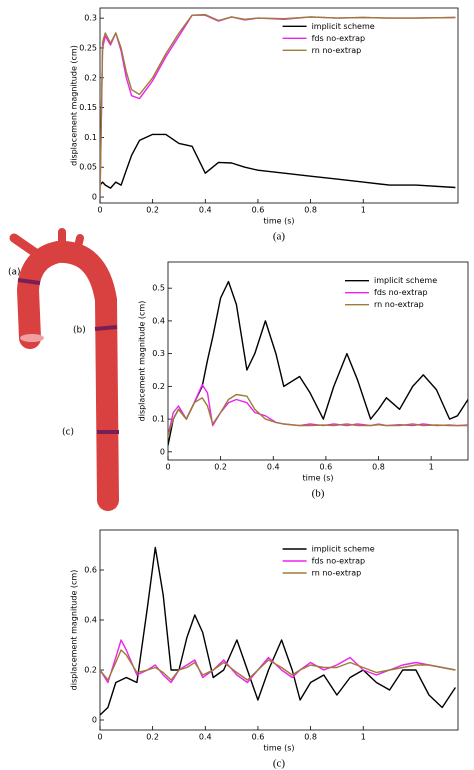 The width and height of the screenshot is (474, 770). Describe the element at coordinates (68, 433) in the screenshot. I see `section-label: (c)` at that location.